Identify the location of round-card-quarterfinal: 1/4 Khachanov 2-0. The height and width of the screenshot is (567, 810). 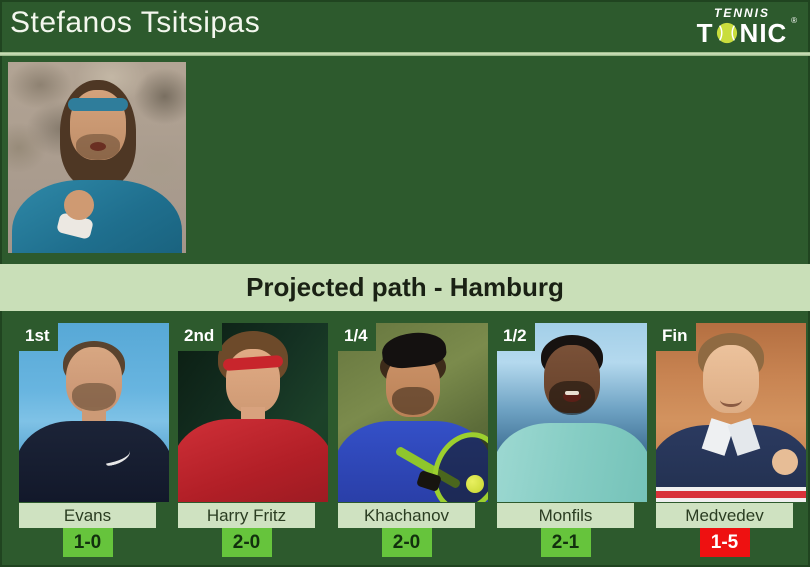
(413, 440).